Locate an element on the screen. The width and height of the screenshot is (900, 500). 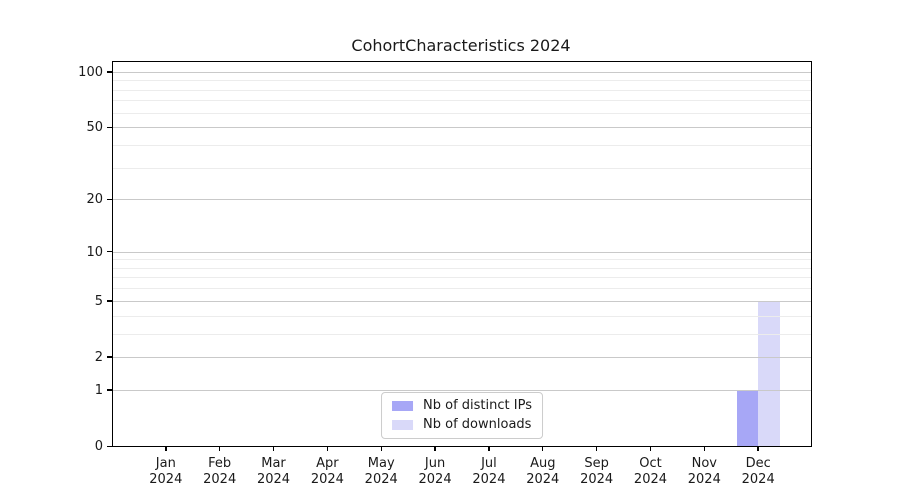
x-tick-label: Feb 2024 is located at coordinates (220, 471).